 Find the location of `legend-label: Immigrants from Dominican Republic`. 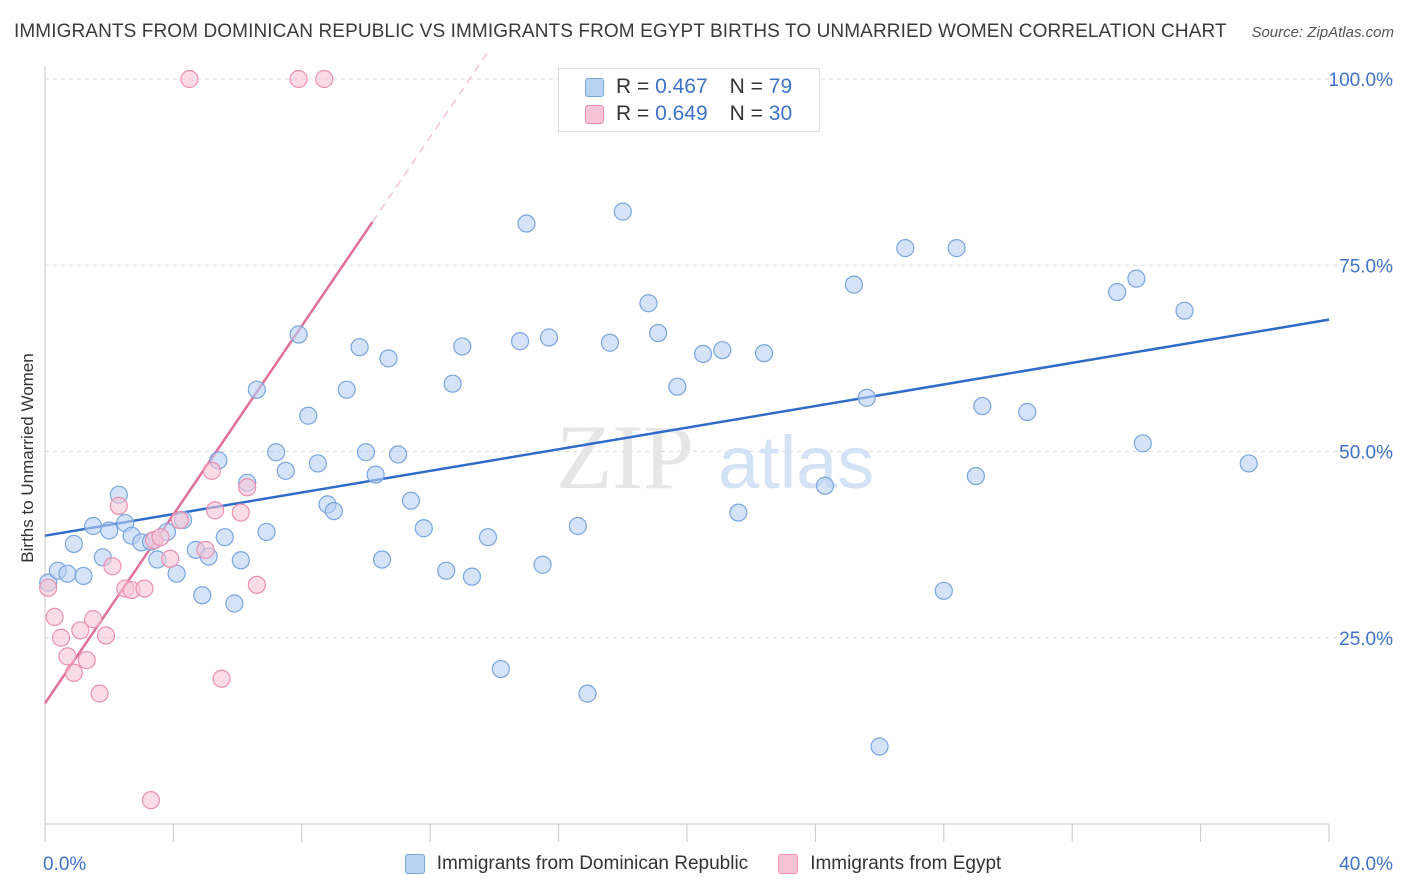

legend-label: Immigrants from Dominican Republic is located at coordinates (592, 863).